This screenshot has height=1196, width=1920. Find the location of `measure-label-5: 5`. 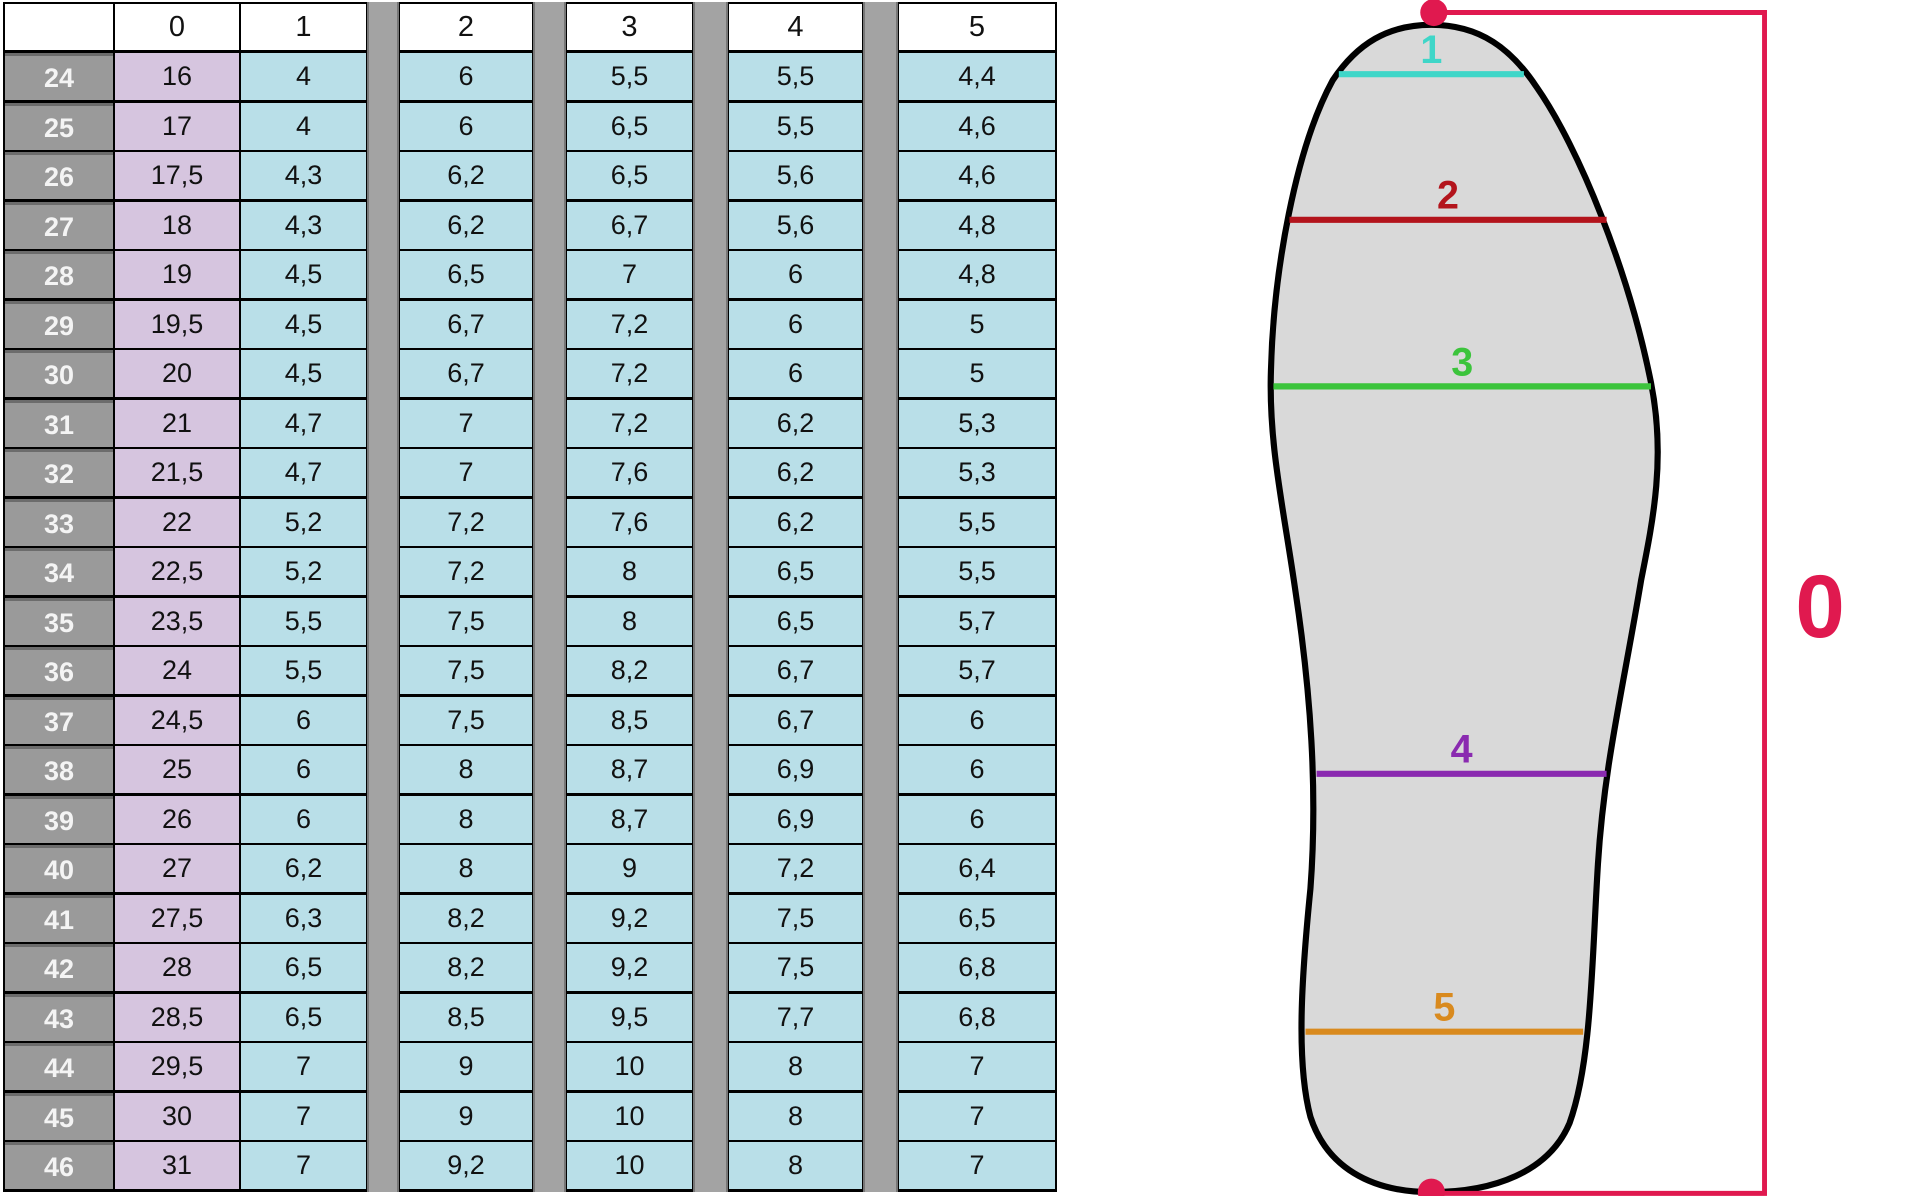

measure-label-5: 5 is located at coordinates (1444, 1008).